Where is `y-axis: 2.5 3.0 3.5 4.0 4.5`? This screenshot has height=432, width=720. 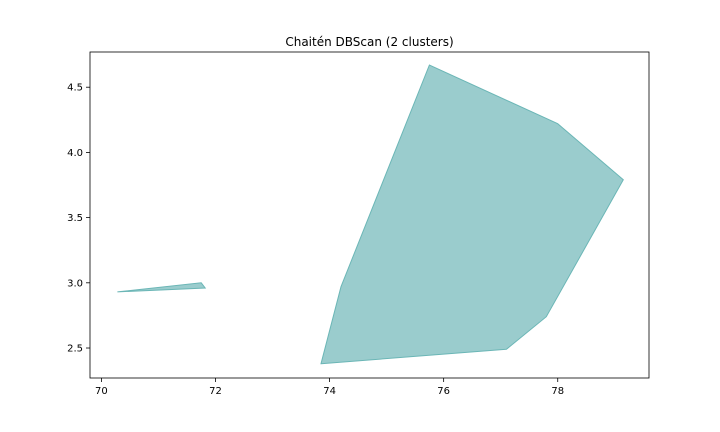
y-axis: 2.5 3.0 3.5 4.0 4.5 is located at coordinates (78, 219).